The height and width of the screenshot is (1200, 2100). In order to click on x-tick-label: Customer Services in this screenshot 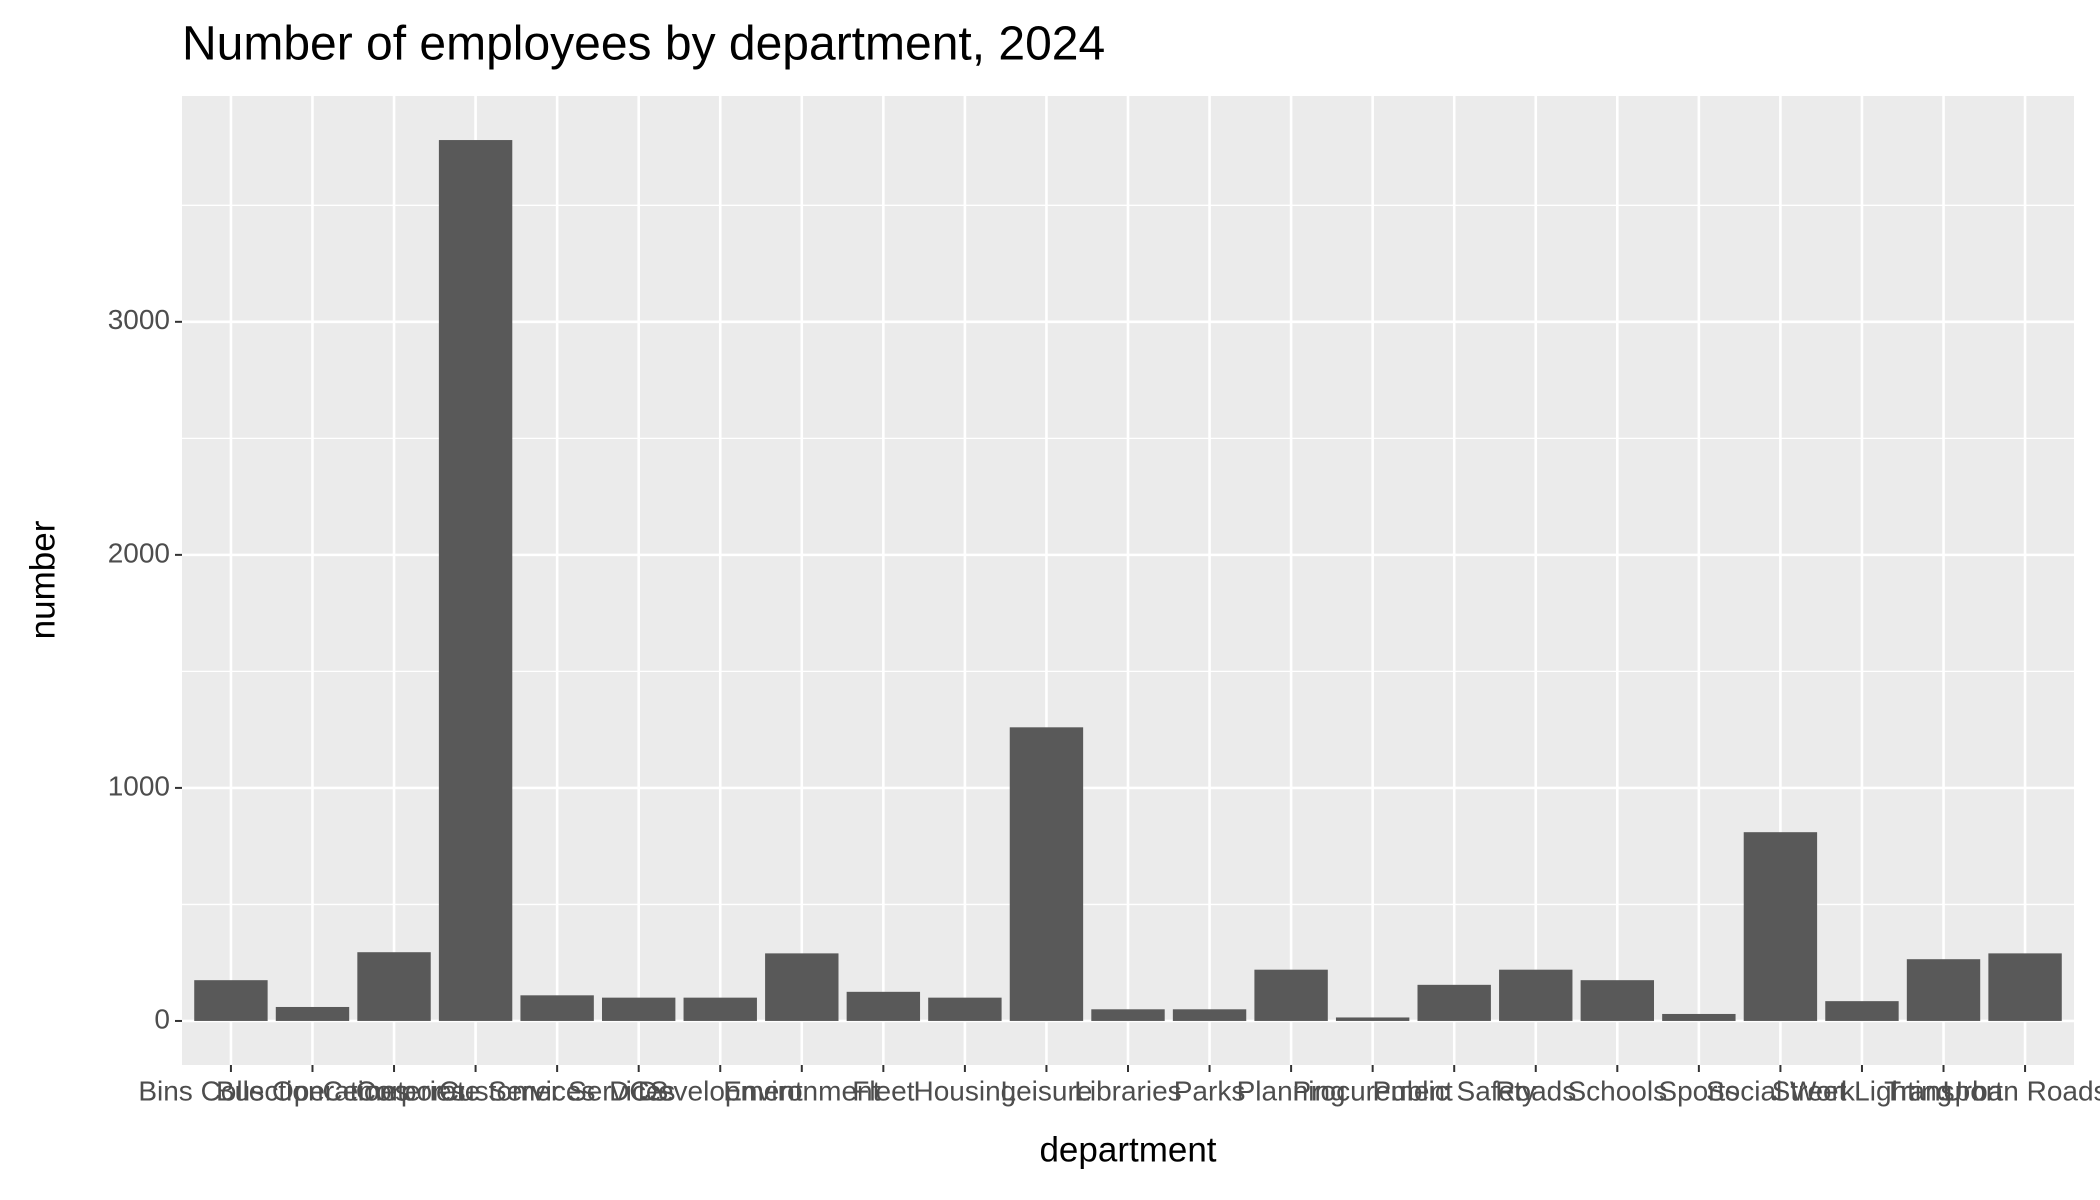, I will do `click(557, 1090)`.